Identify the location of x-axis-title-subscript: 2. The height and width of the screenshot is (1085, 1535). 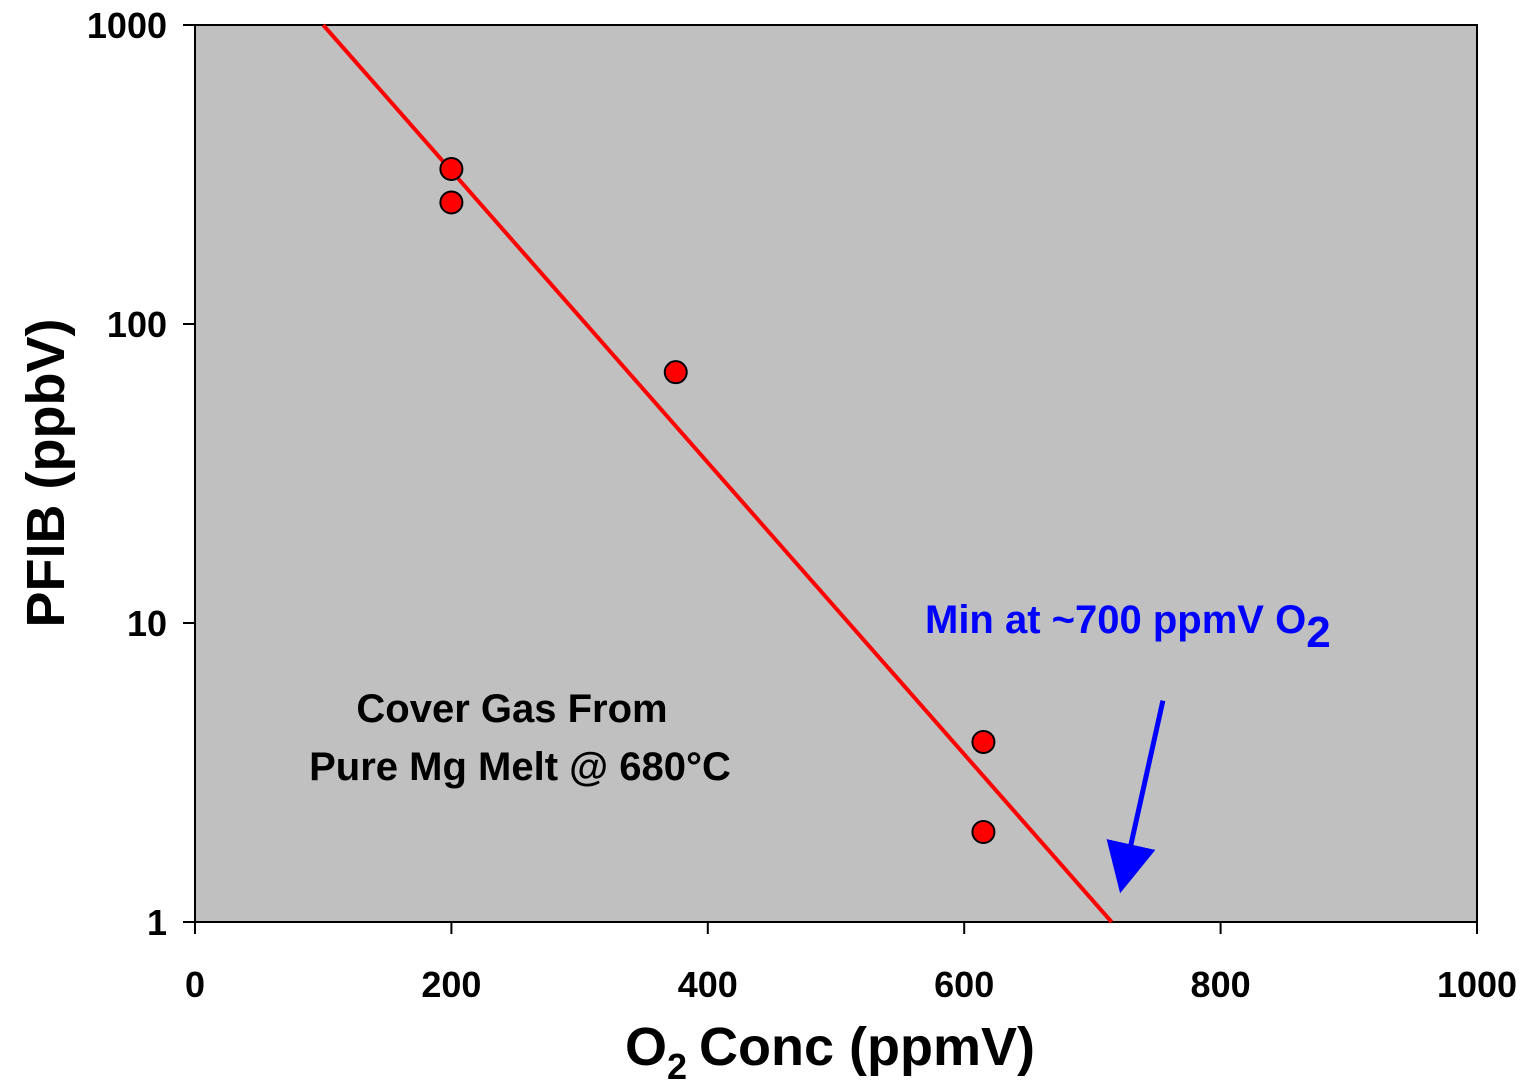
(677, 1065).